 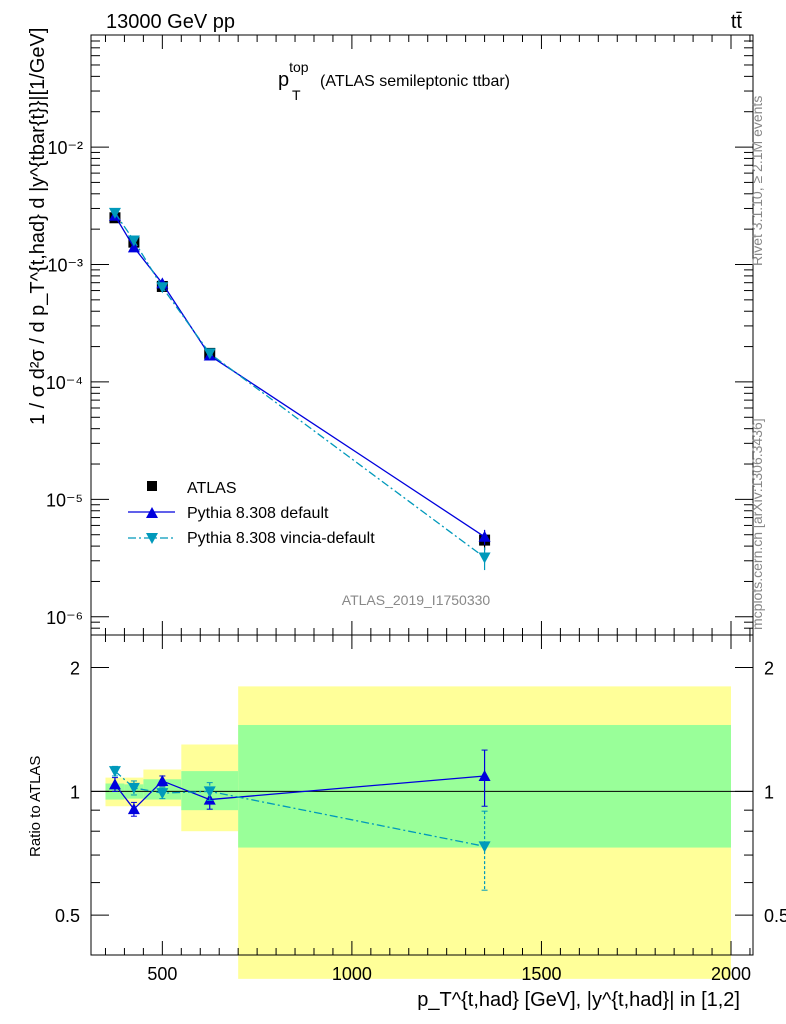 What do you see at coordinates (152, 486) in the screenshot?
I see `legend-atlas-marker` at bounding box center [152, 486].